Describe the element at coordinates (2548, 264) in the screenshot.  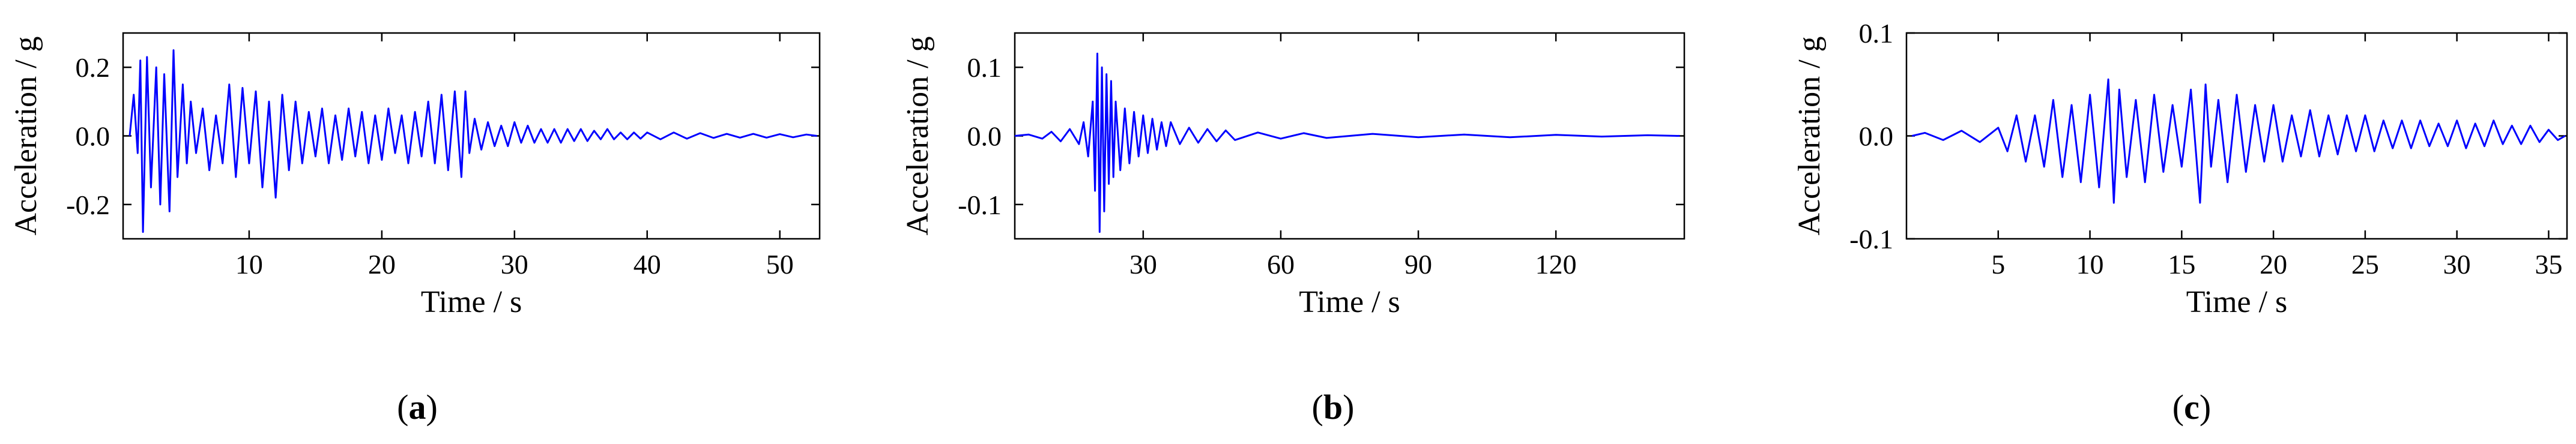
I see `x-tick-label: 35` at that location.